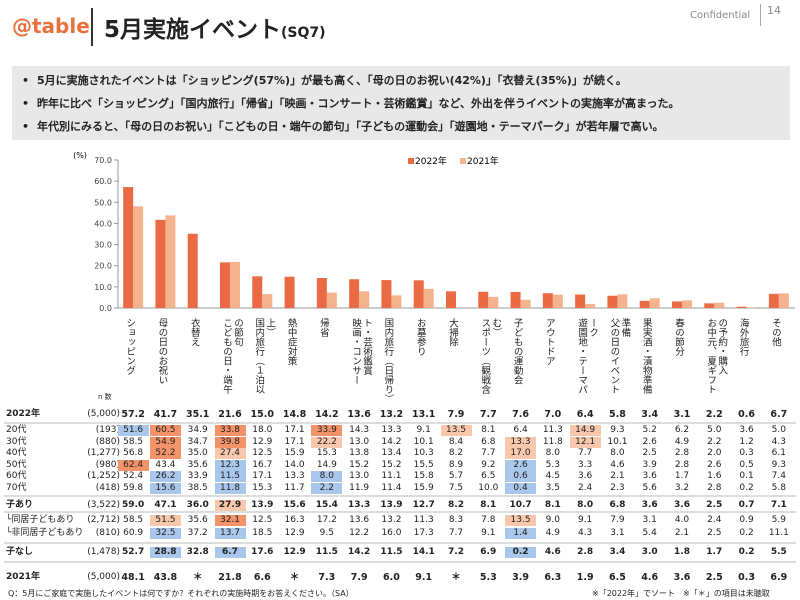 The height and width of the screenshot is (600, 800). I want to click on table-cell: 58.5, so click(133, 520).